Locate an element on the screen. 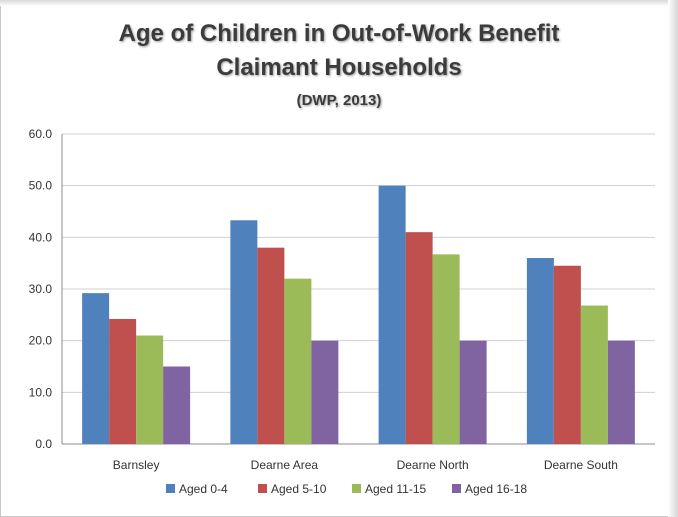 This screenshot has width=678, height=517. bar-aged-11-15-dearne-south is located at coordinates (594, 374).